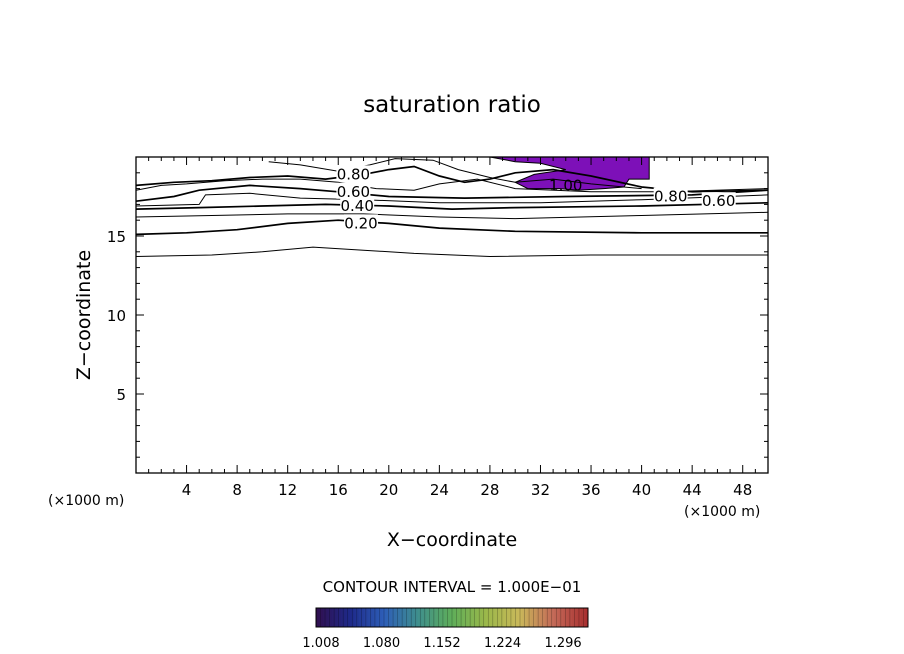 Image resolution: width=904 pixels, height=654 pixels. Describe the element at coordinates (722, 512) in the screenshot. I see `x-axis-unit: (×1000 m)` at that location.